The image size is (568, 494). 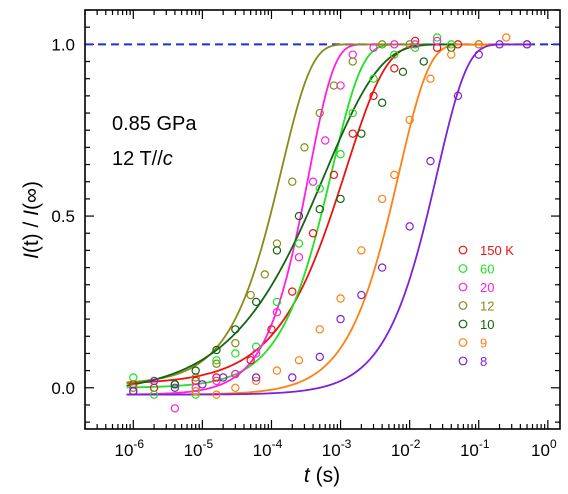 What do you see at coordinates (487, 324) in the screenshot?
I see `legend-label: 10` at bounding box center [487, 324].